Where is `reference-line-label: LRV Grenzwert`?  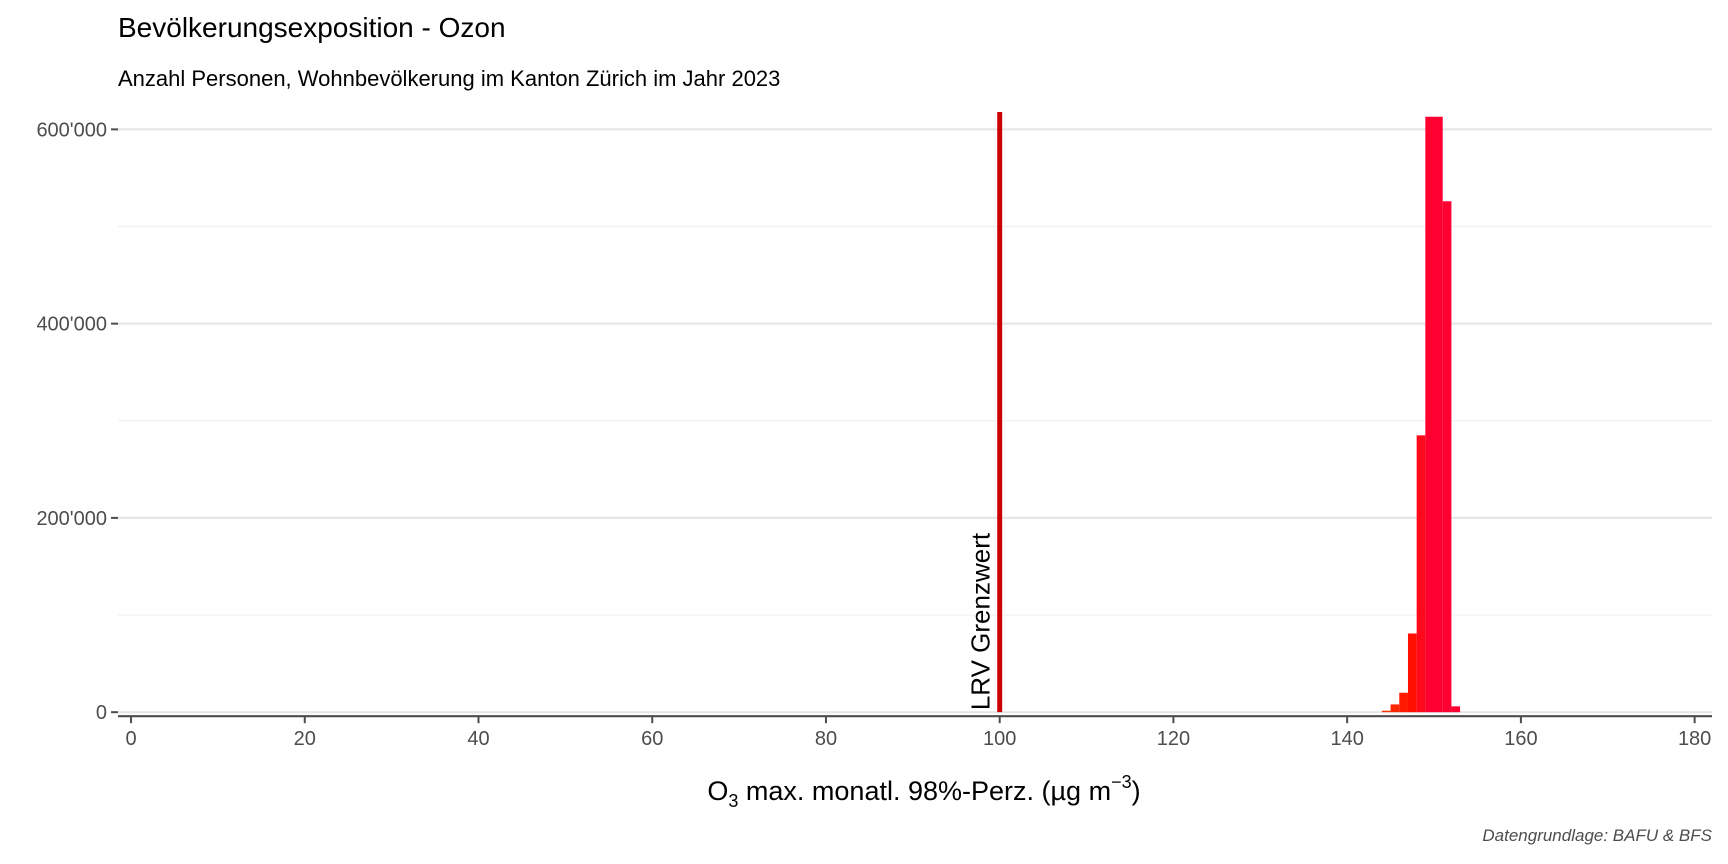
reference-line-label: LRV Grenzwert is located at coordinates (981, 621).